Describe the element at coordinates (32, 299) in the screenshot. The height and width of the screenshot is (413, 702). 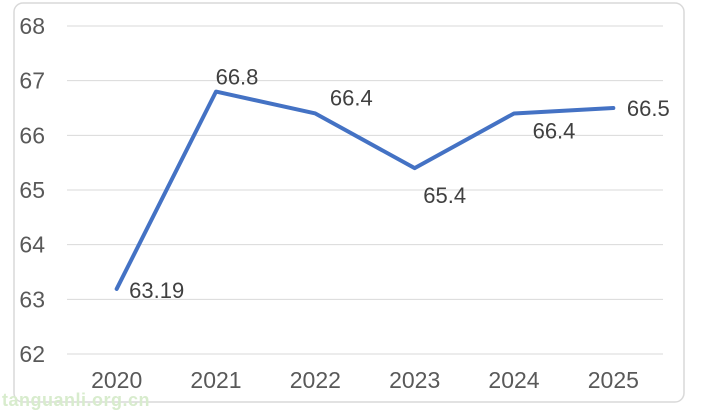
I see `y-axis-tick-label: 63` at that location.